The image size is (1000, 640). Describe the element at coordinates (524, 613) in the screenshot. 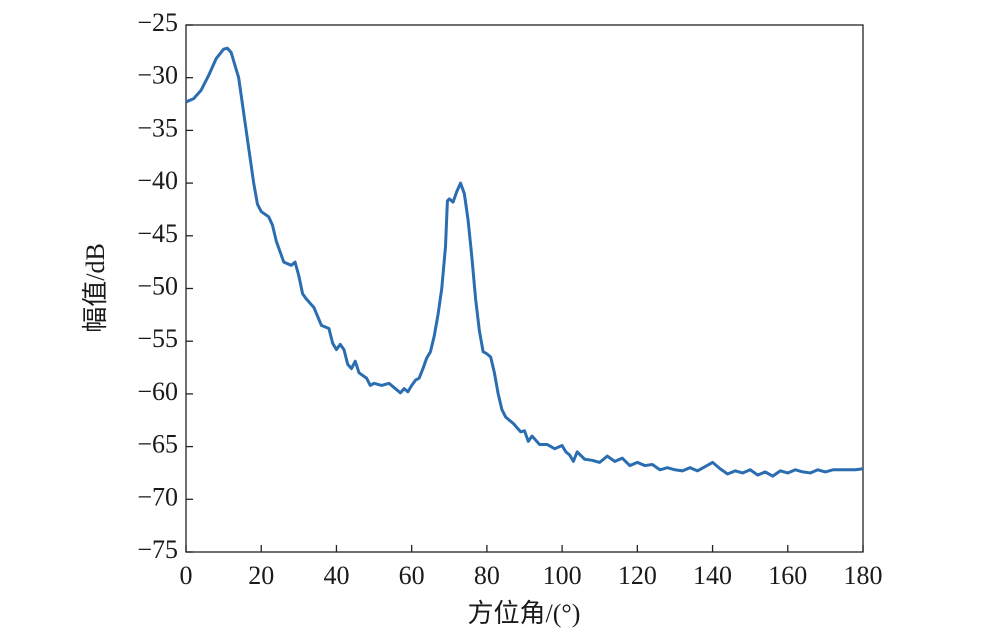

I see `x-axis-label: 方位角/(°)` at that location.